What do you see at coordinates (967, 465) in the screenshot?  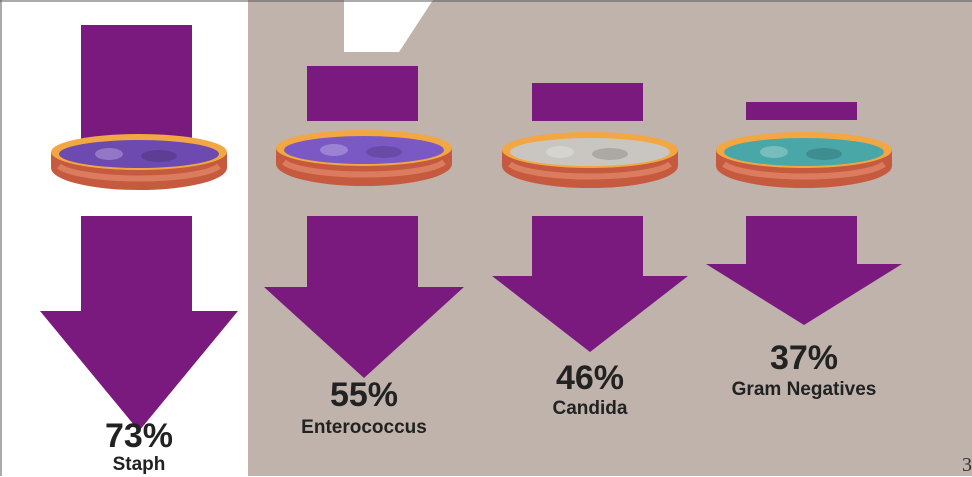 I see `page-number: 3` at bounding box center [967, 465].